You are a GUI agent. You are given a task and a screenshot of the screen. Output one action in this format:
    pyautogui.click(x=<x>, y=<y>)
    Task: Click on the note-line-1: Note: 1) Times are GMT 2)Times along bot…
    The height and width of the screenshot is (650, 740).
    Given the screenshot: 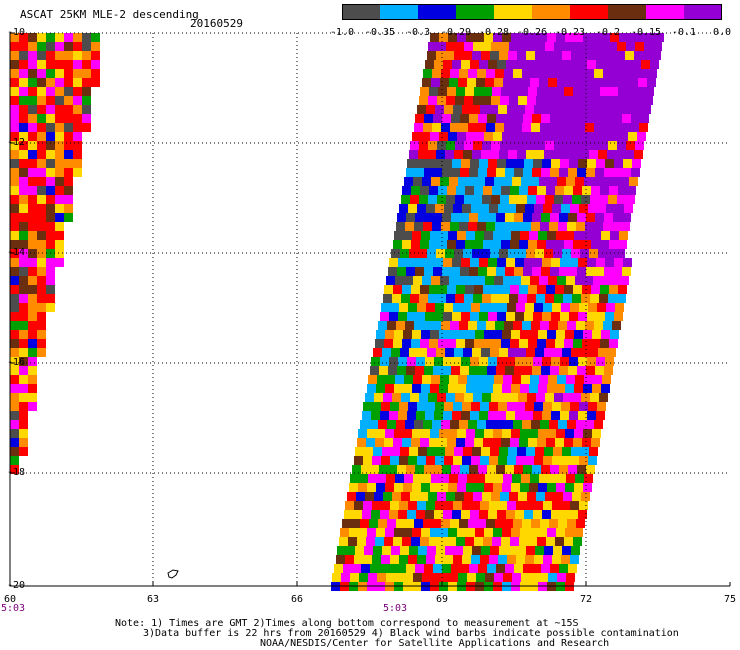 What is the action you would take?
    pyautogui.click(x=347, y=623)
    